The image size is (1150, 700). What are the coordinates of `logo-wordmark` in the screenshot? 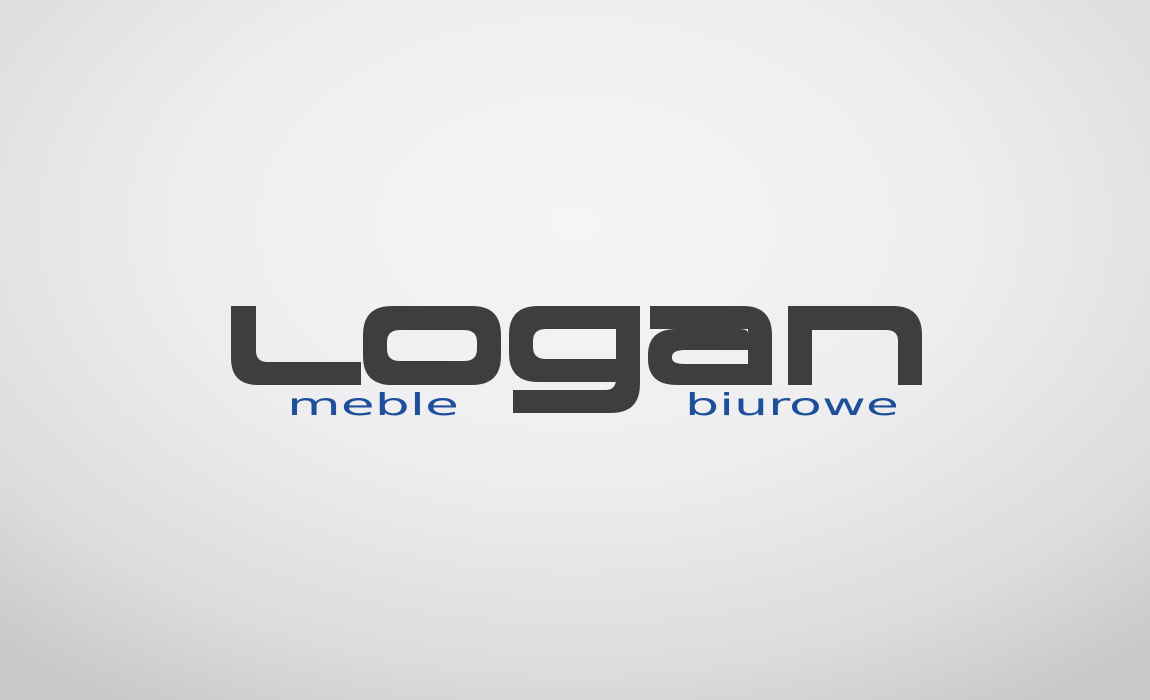 It's located at (576, 359).